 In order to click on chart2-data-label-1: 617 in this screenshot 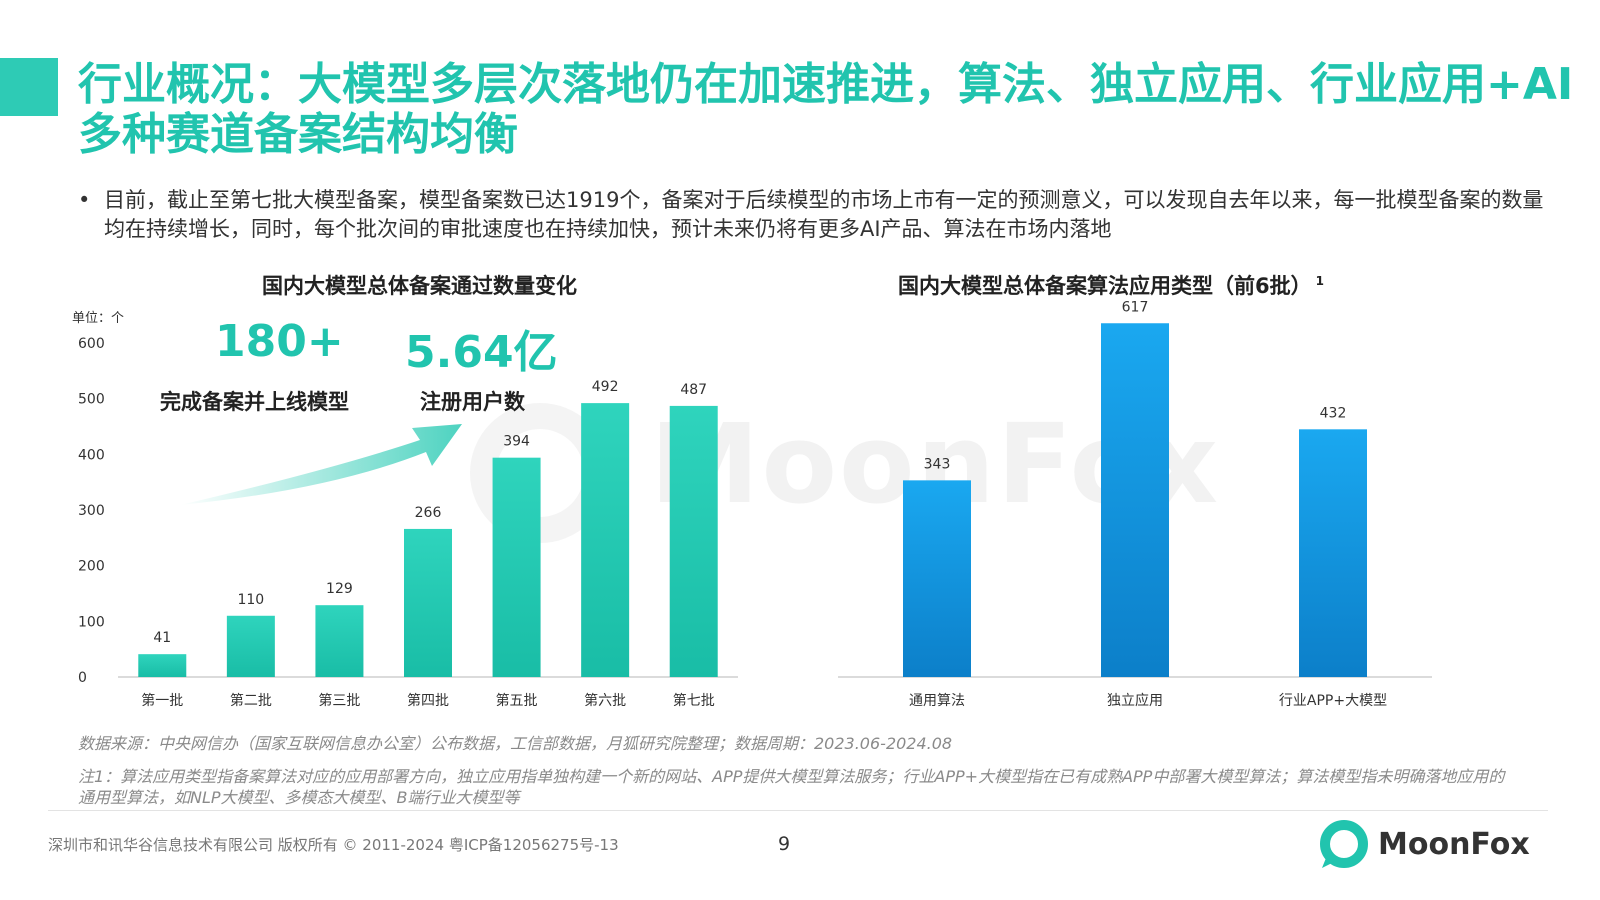, I will do `click(1135, 307)`.